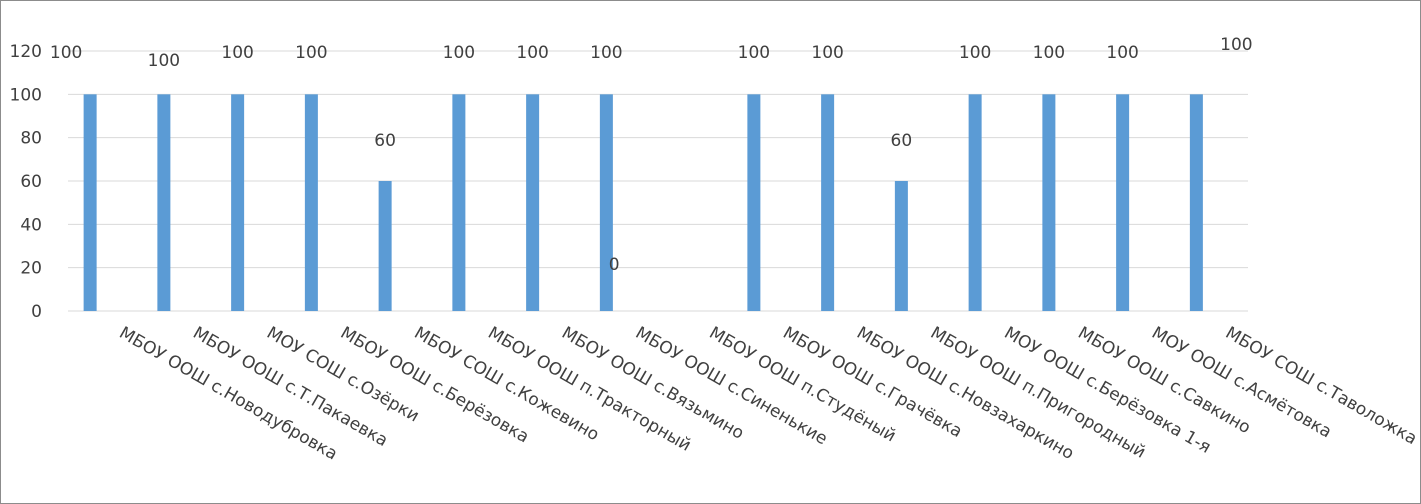 The width and height of the screenshot is (1421, 504). What do you see at coordinates (31, 182) in the screenshot?
I see `y-tick-label: 60` at bounding box center [31, 182].